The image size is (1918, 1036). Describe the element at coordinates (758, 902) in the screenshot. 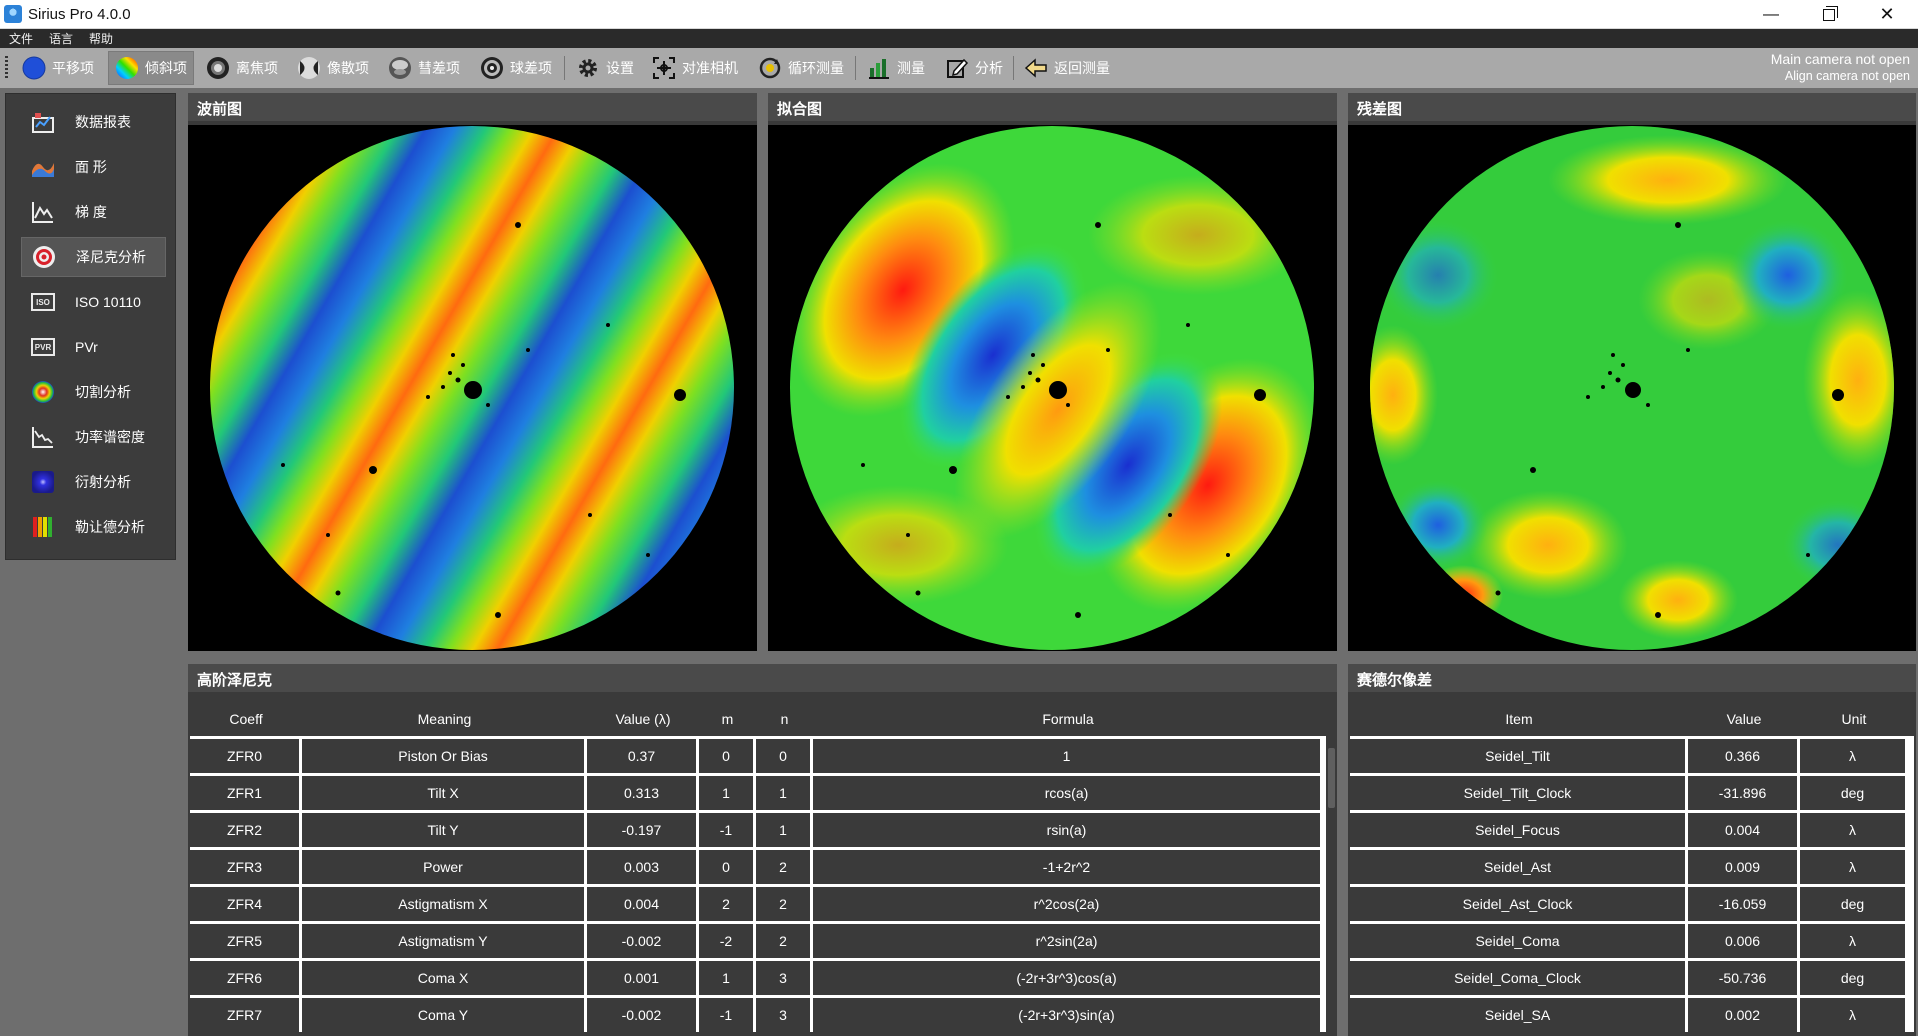

I see `table-row: ZFR4 Astigmatism X 0.004 2 2 r^2cos(2a)` at that location.